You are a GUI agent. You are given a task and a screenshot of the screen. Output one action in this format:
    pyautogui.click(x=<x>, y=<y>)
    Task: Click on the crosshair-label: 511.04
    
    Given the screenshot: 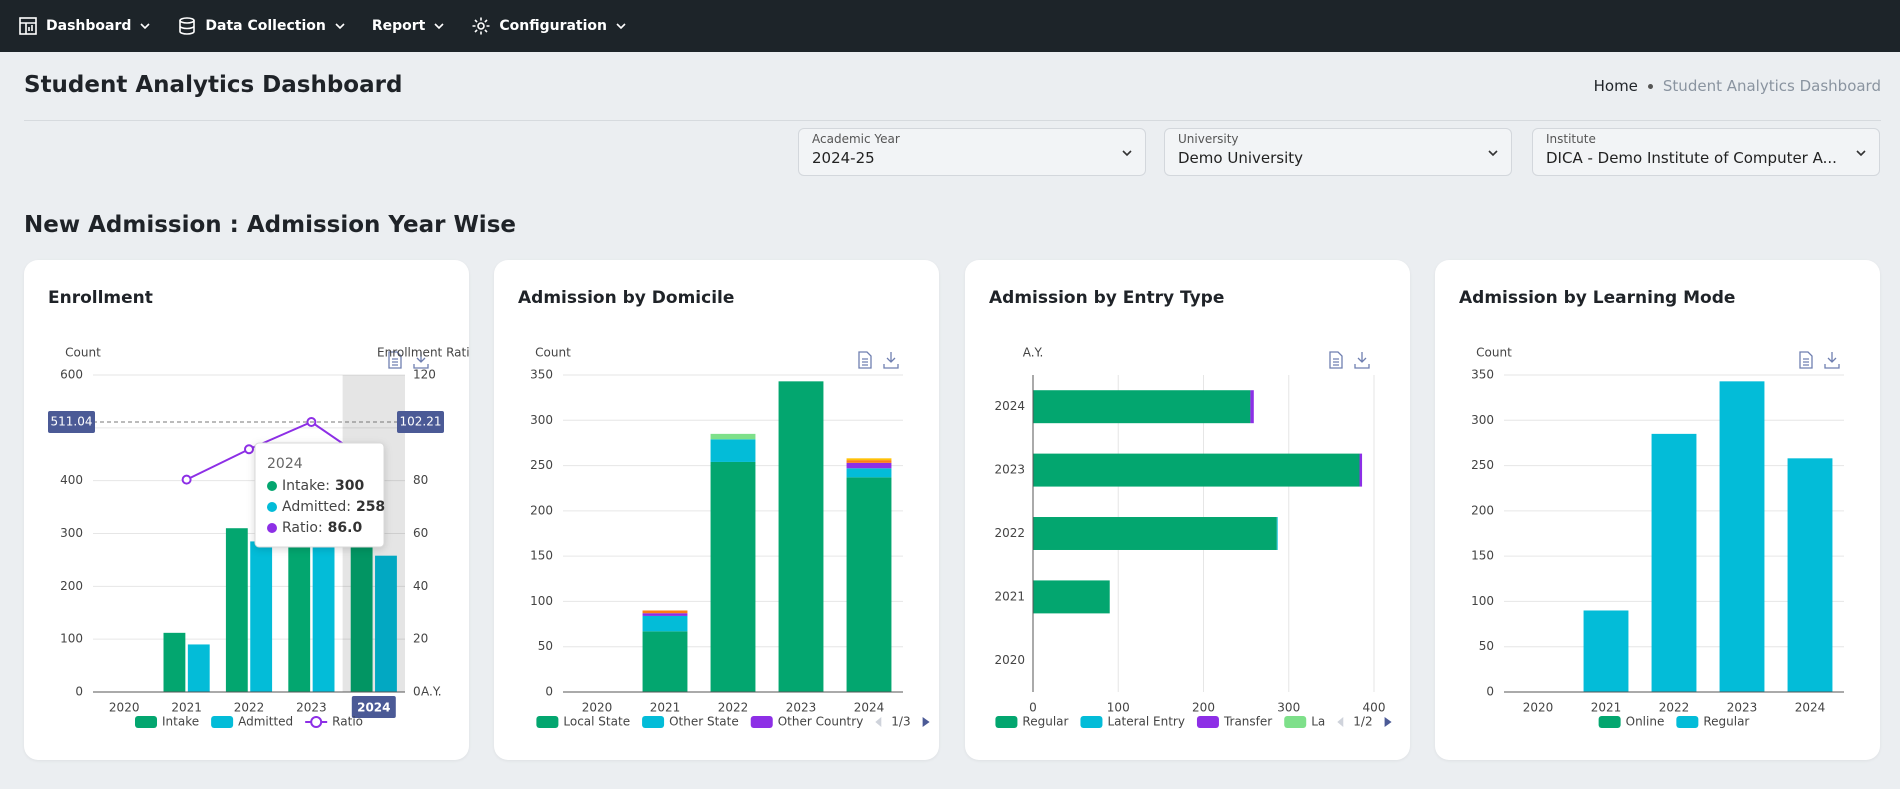 What is the action you would take?
    pyautogui.click(x=72, y=422)
    